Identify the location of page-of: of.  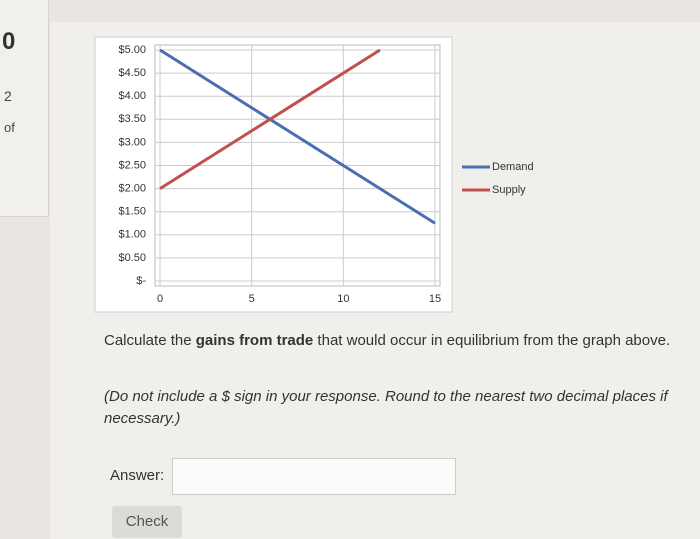
(9, 127).